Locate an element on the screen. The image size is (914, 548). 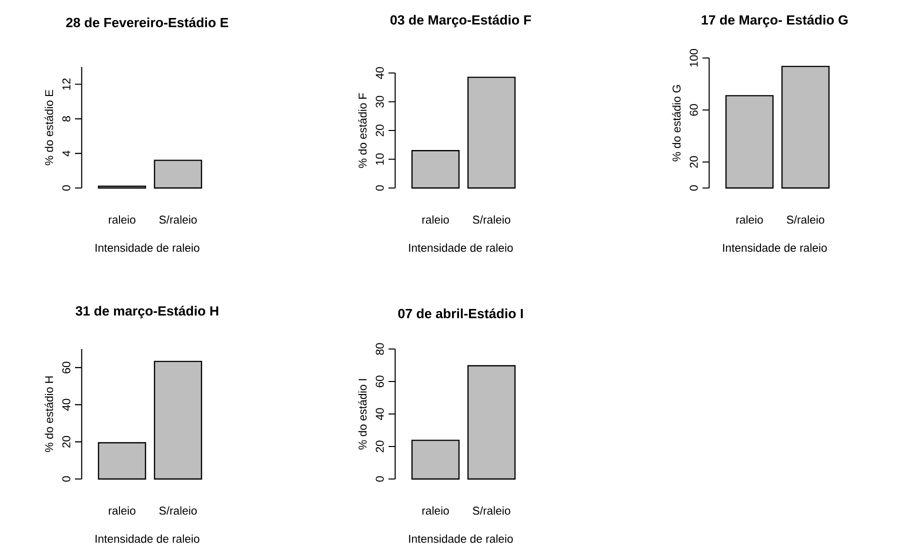
y-tick-label: 10 is located at coordinates (380, 159).